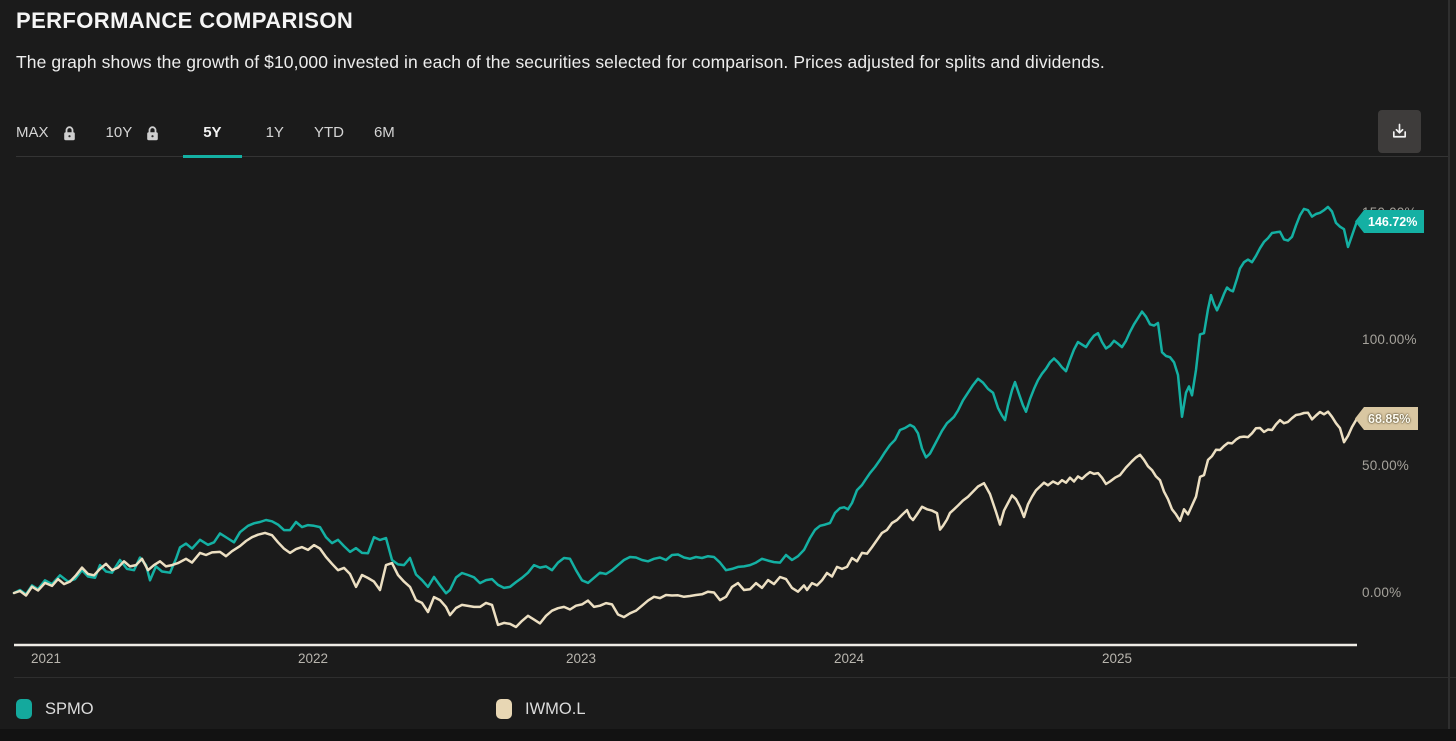 The height and width of the screenshot is (741, 1456). I want to click on legend-item-iwmo: IWMO.L, so click(541, 709).